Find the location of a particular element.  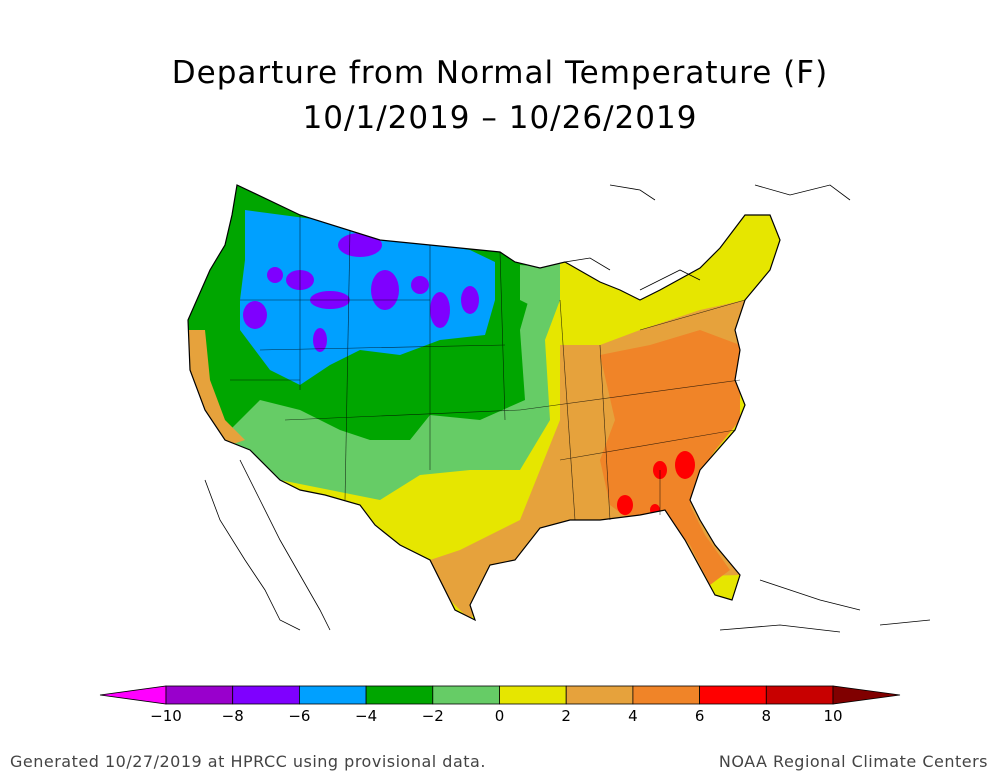

legend-tick-label: −10 is located at coordinates (166, 716).